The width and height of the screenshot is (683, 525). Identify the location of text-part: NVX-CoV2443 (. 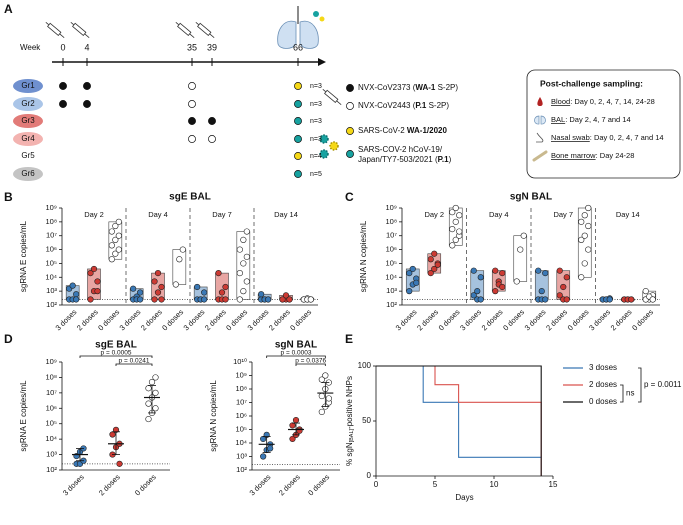
(387, 105).